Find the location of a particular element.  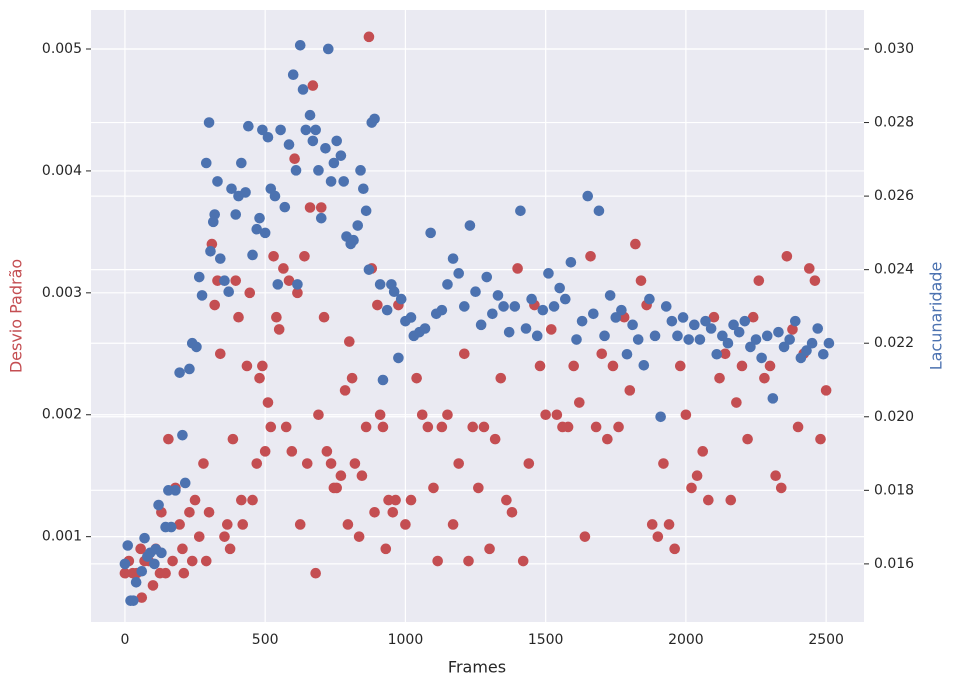

x-tick-label: 500 is located at coordinates (265, 640).